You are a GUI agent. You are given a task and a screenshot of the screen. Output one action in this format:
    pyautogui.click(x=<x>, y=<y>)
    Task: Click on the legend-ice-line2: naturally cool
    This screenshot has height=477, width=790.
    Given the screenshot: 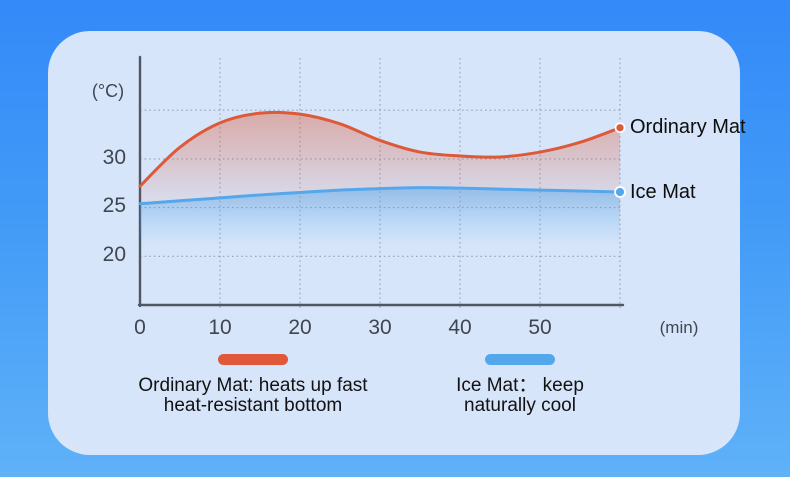 What is the action you would take?
    pyautogui.click(x=520, y=405)
    